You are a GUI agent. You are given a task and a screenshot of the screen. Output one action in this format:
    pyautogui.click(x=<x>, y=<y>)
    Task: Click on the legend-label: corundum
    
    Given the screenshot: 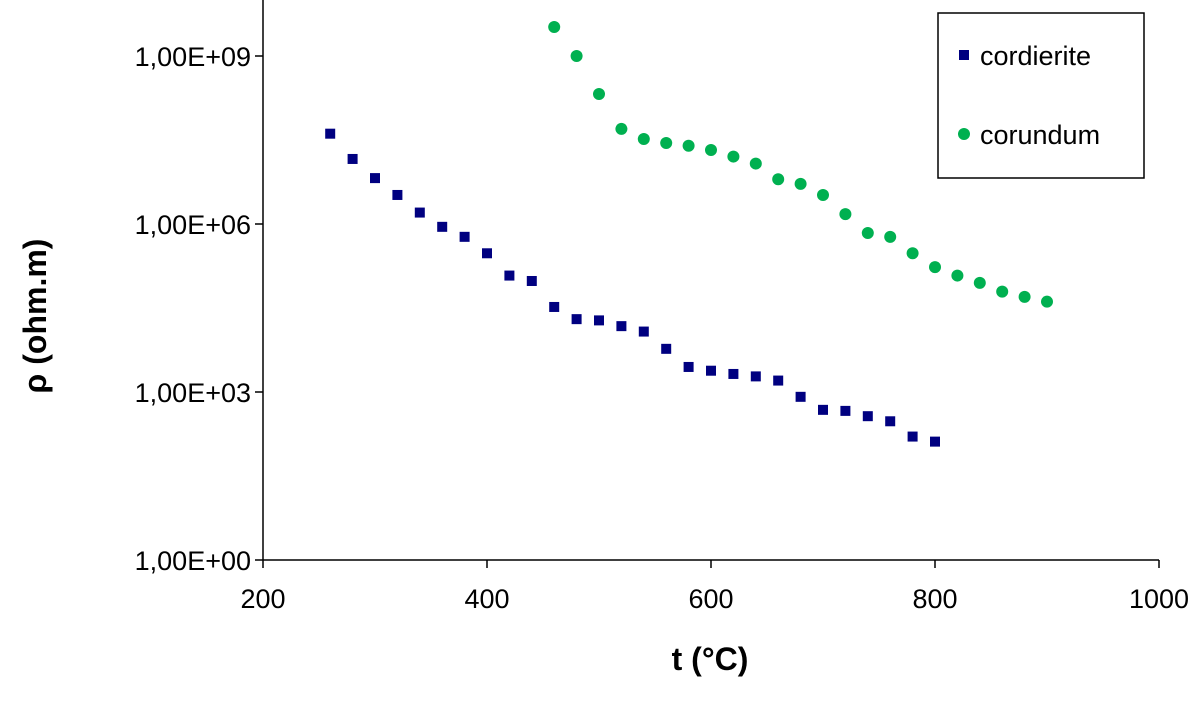 What is the action you would take?
    pyautogui.click(x=1040, y=135)
    